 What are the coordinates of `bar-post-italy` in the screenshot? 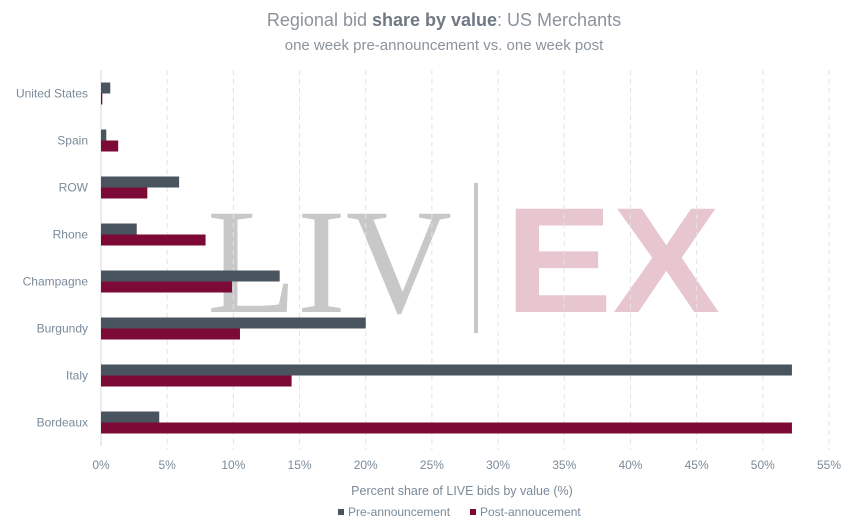 It's located at (196, 381).